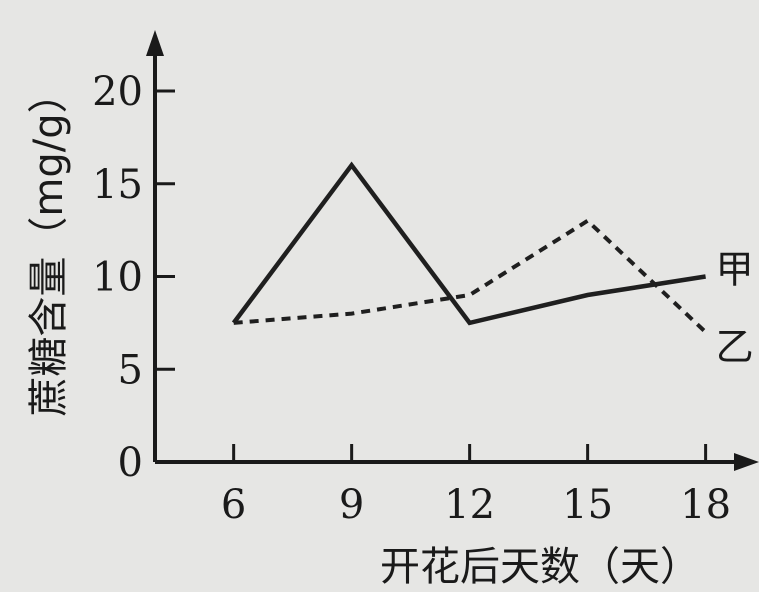  I want to click on x-tick-label: 9, so click(351, 505).